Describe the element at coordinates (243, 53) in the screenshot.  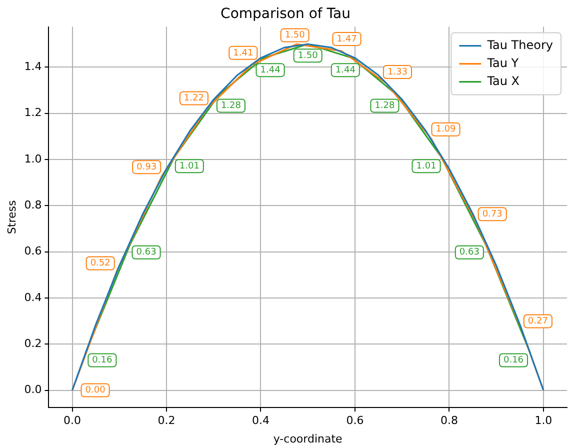
I see `data-label: 1.41` at that location.